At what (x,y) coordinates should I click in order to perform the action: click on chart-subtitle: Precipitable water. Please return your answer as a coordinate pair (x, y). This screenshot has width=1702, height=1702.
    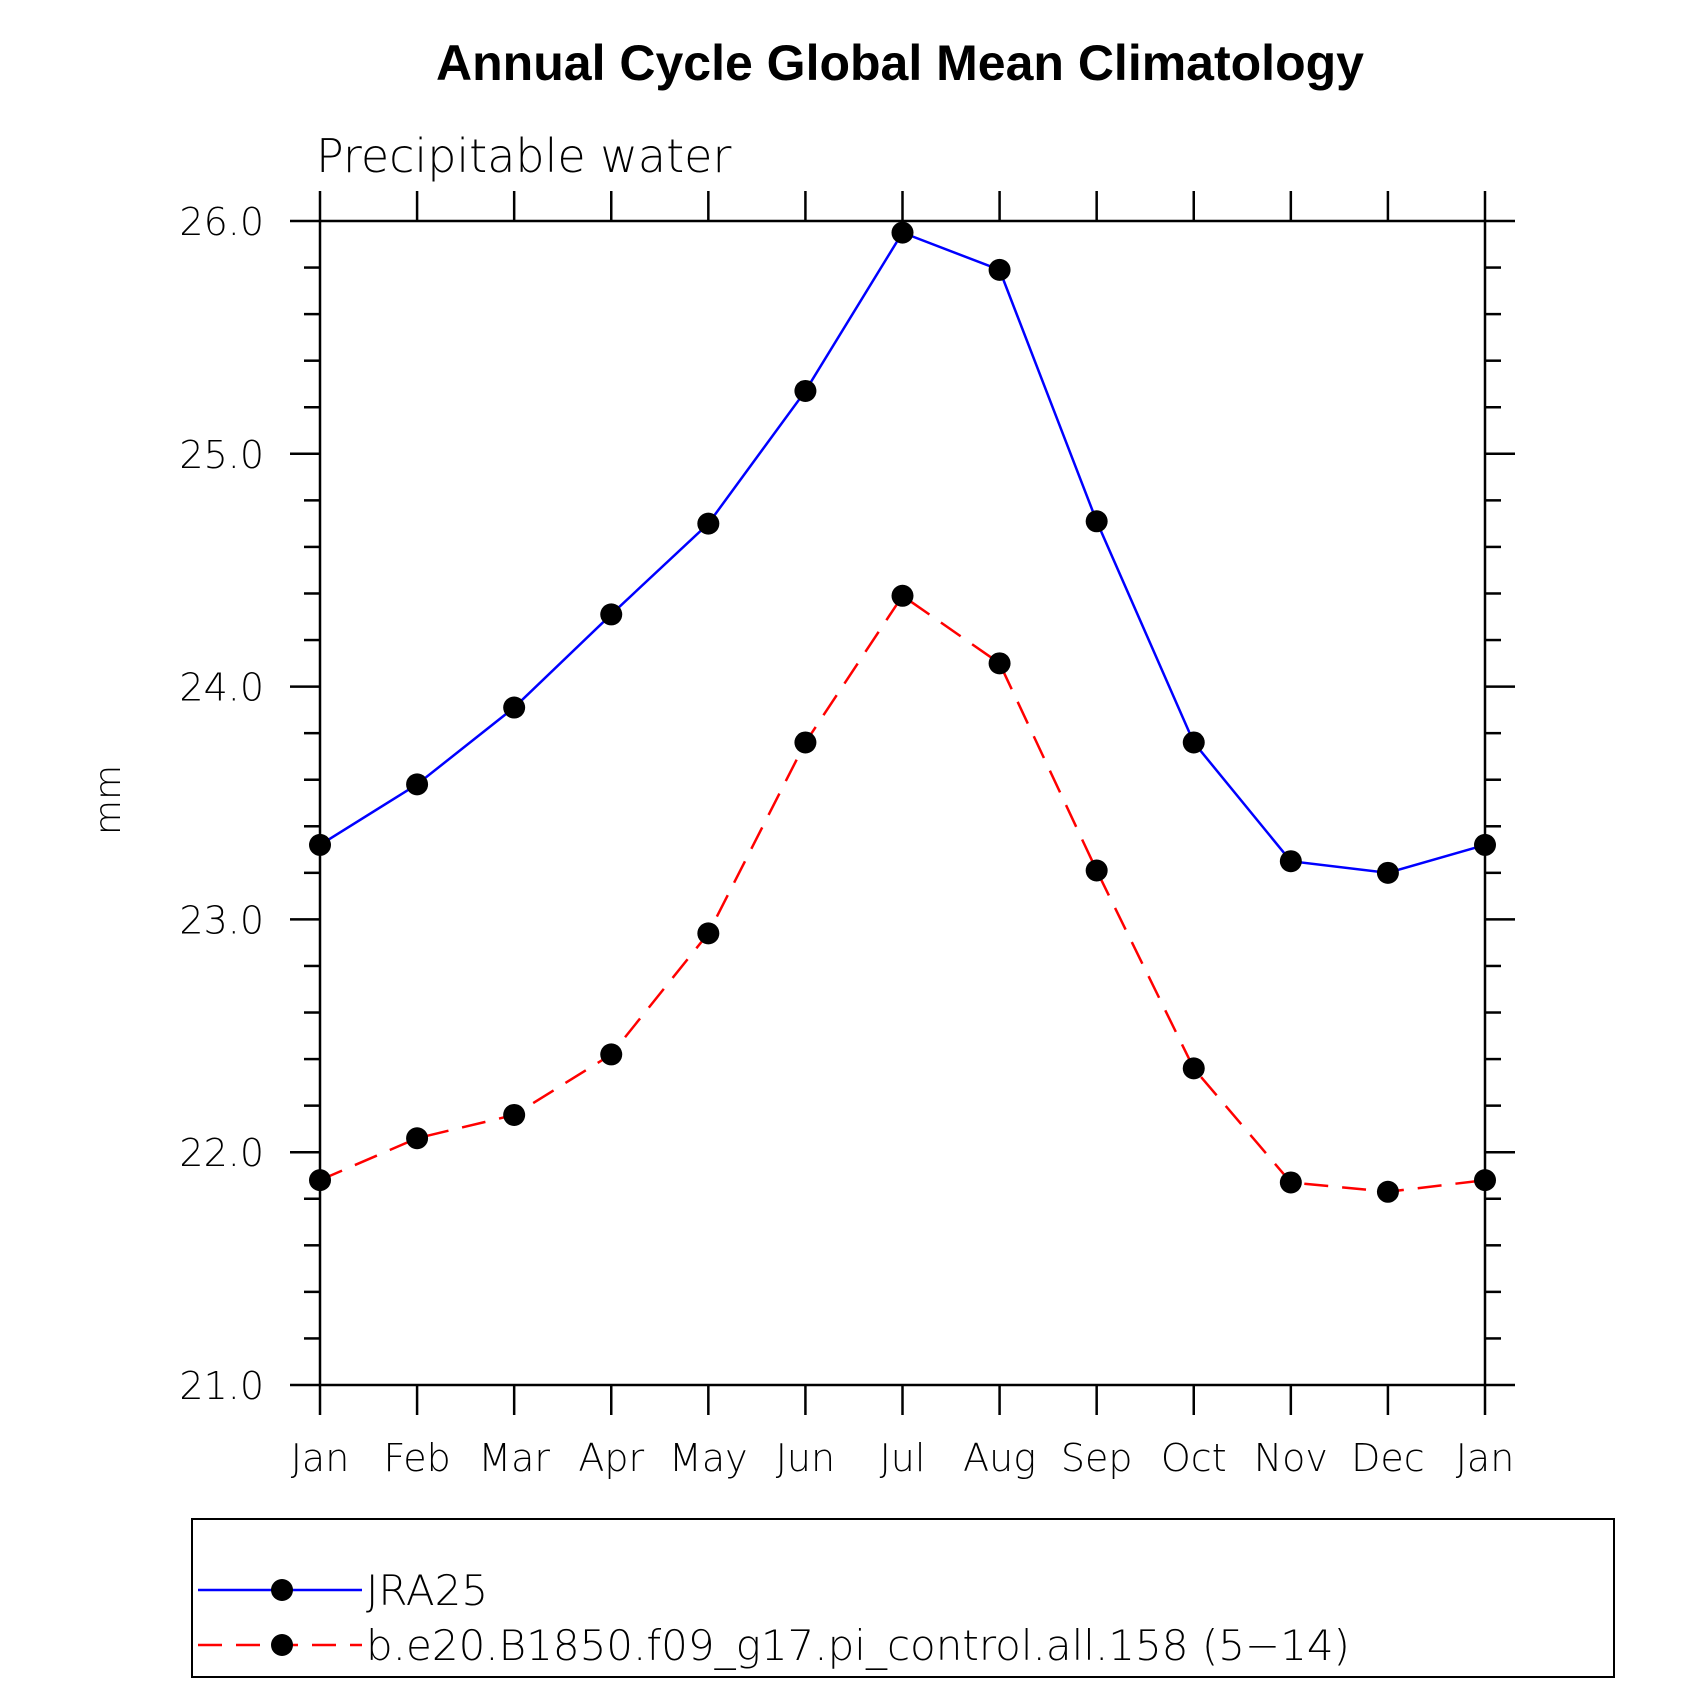
    Looking at the image, I should click on (523, 156).